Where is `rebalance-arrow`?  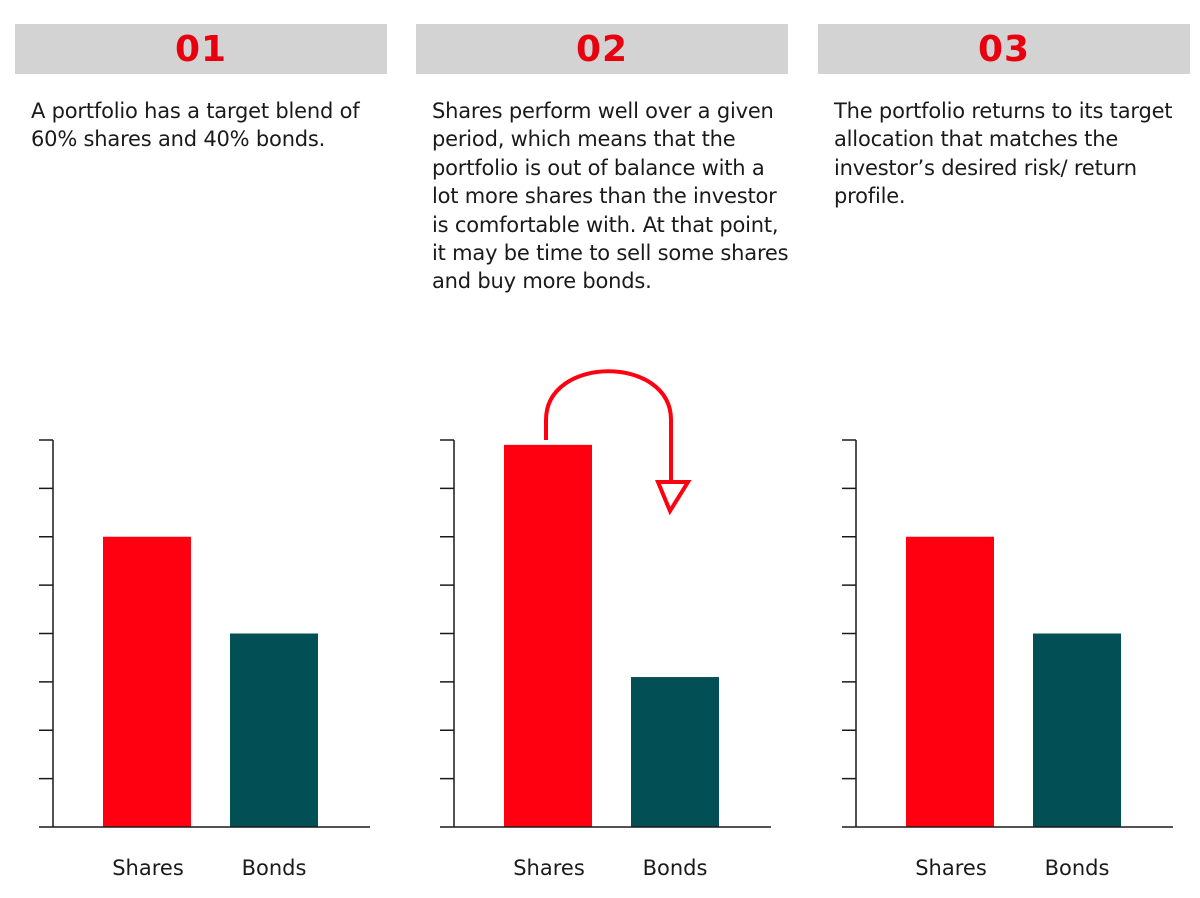
rebalance-arrow is located at coordinates (608, 424).